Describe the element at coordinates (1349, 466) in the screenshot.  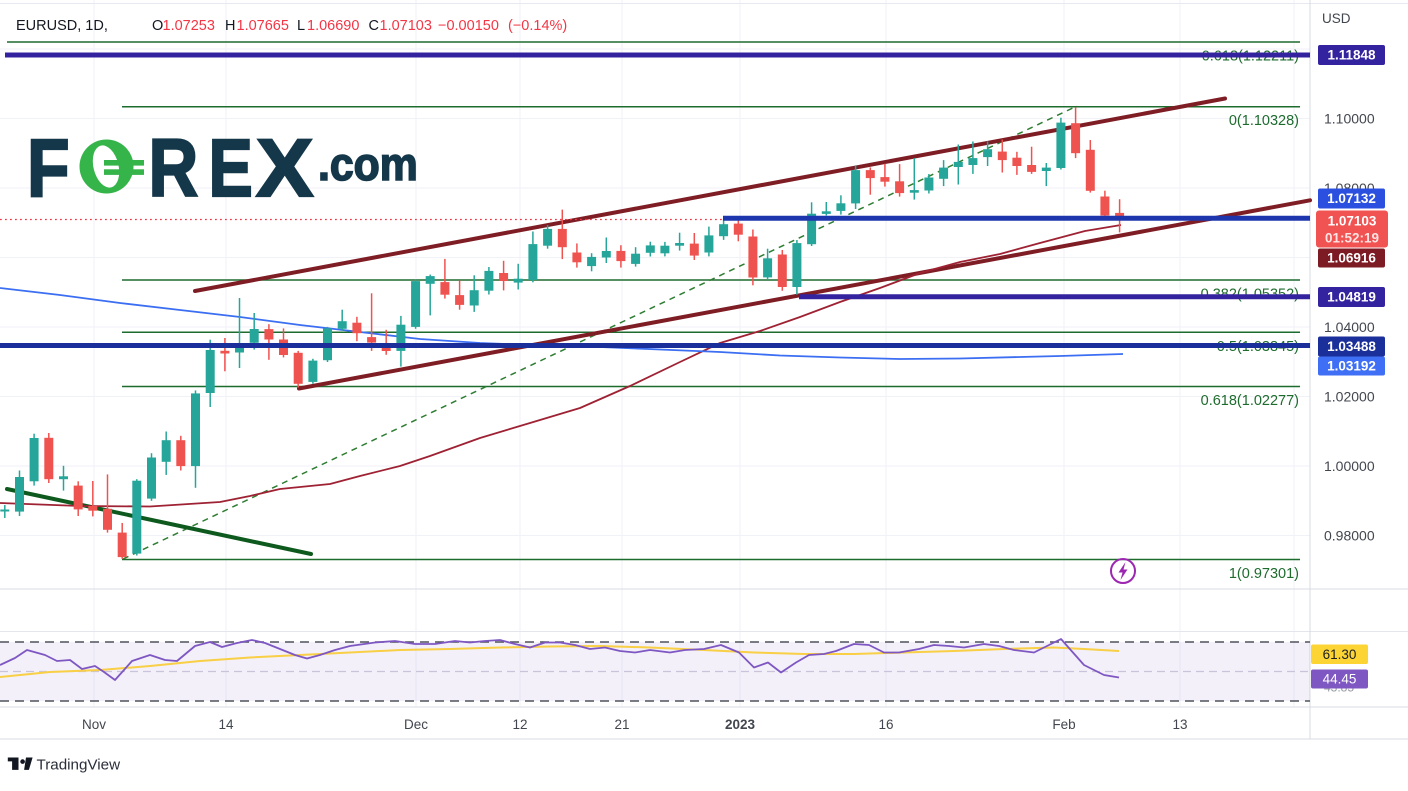
I see `svg-text: 1.00000` at that location.